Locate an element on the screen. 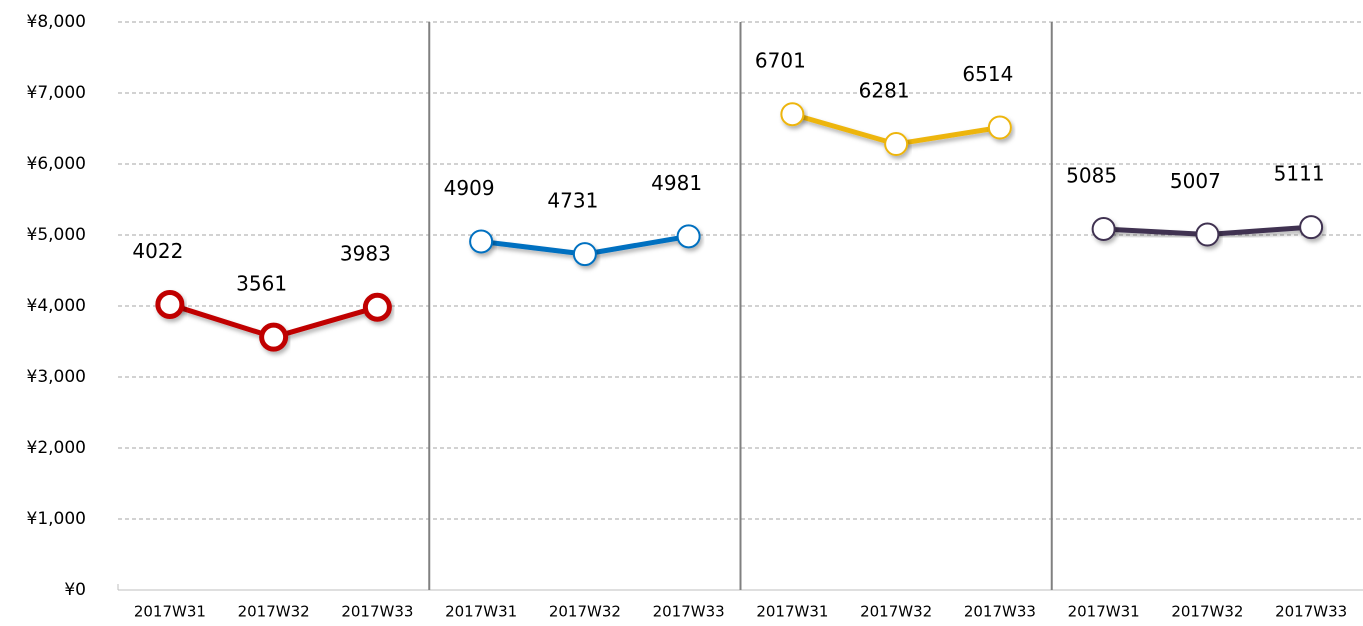 The image size is (1363, 626). y-tick-label: ¥4,000 is located at coordinates (56, 306).